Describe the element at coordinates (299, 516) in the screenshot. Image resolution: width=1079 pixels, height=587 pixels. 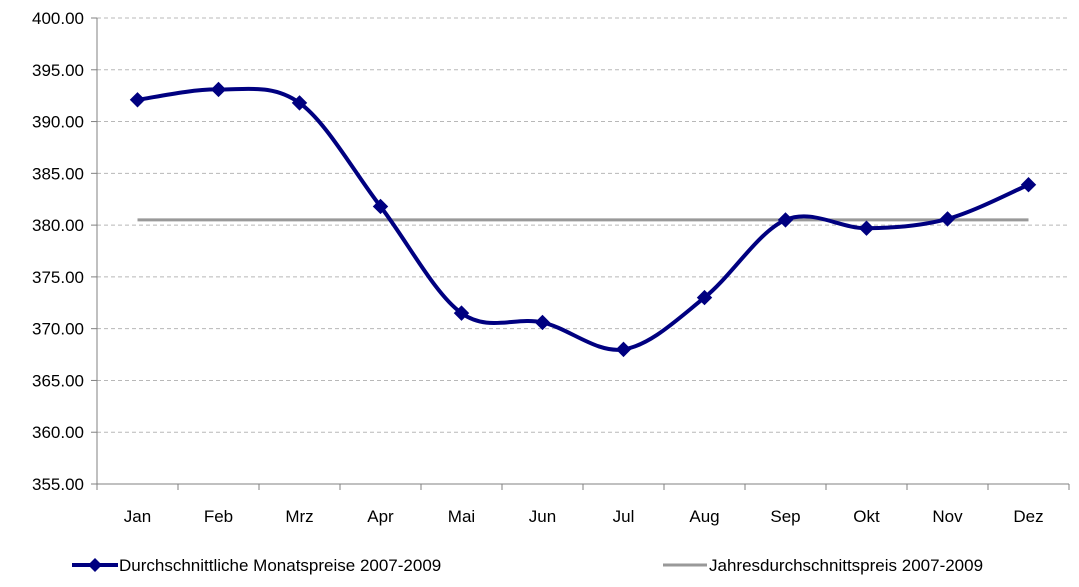
I see `x-tick-label: Mrz` at that location.